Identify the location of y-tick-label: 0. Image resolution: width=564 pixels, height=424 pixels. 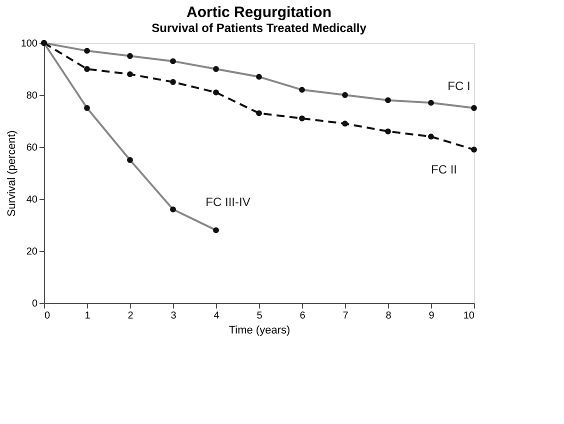
(35, 304).